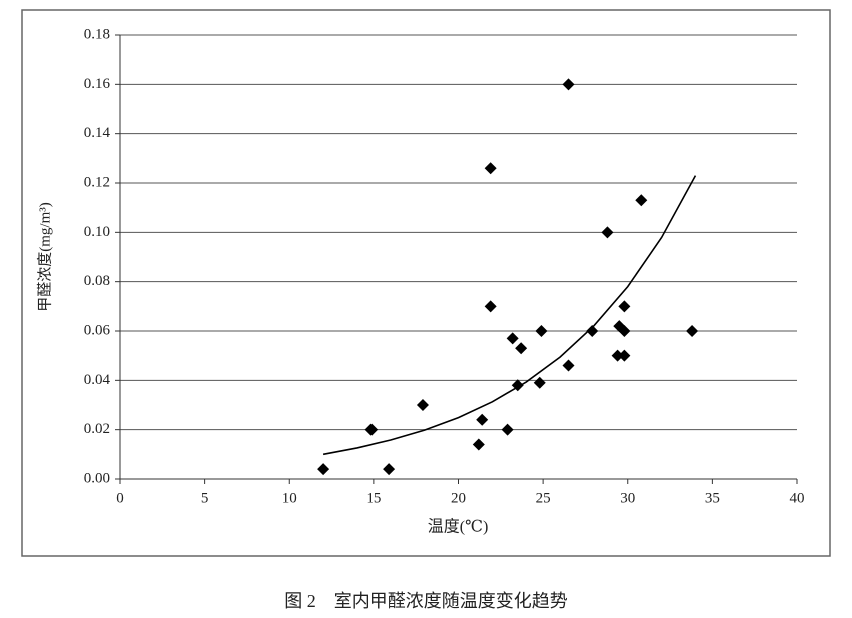 The image size is (852, 618). Describe the element at coordinates (97, 182) in the screenshot. I see `y-tick-label: 0.12` at that location.